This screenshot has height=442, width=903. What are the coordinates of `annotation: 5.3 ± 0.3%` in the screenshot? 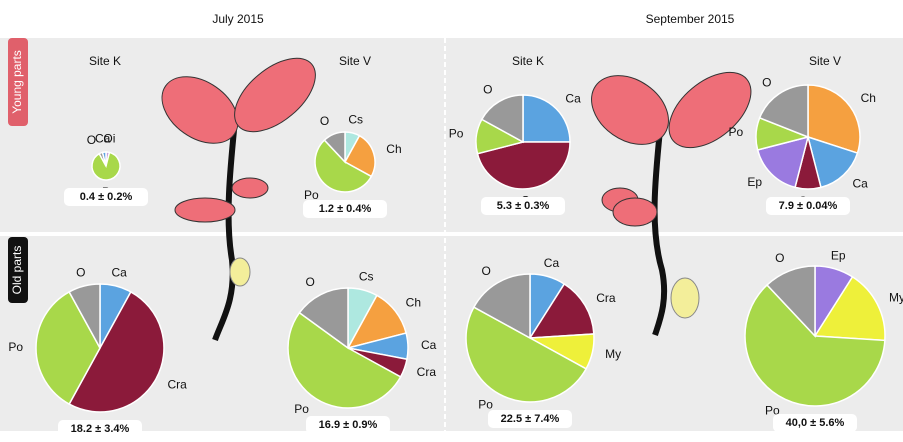 It's located at (523, 206).